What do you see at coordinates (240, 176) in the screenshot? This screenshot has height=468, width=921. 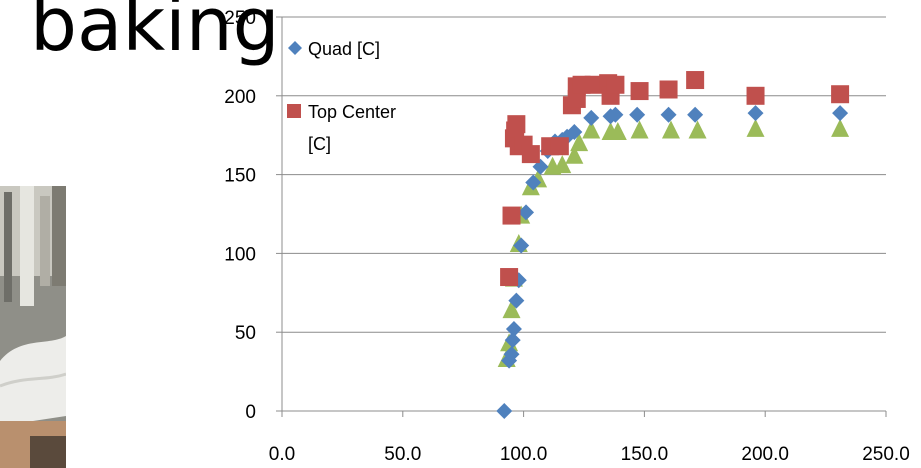 I see `y-tick-label: 150` at bounding box center [240, 176].